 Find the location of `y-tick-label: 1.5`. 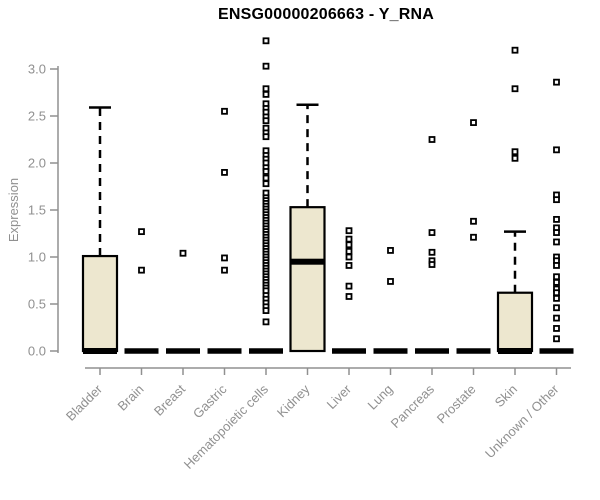

y-tick-label: 1.5 is located at coordinates (37, 210).